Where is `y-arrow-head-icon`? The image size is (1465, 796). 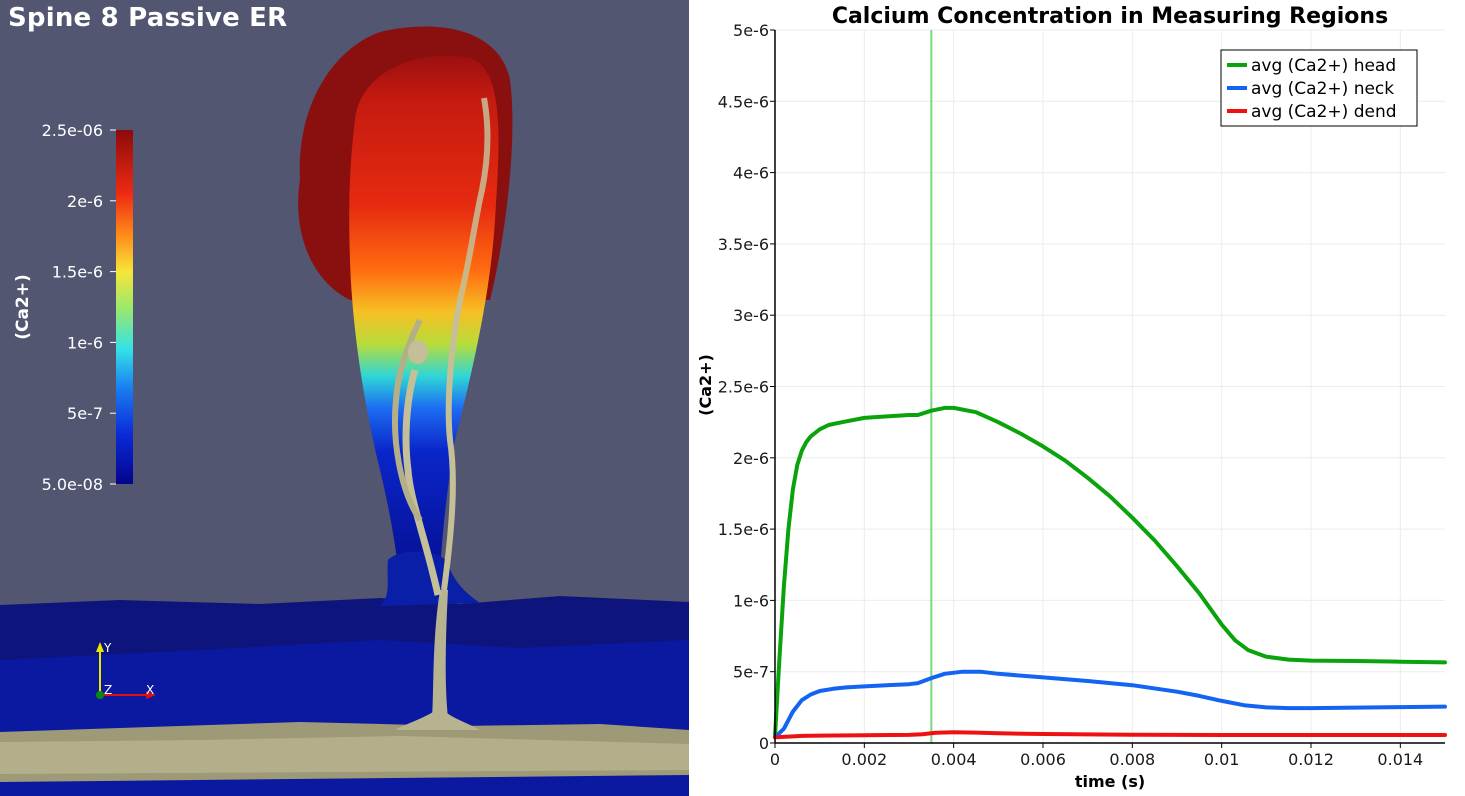 y-arrow-head-icon is located at coordinates (100, 647).